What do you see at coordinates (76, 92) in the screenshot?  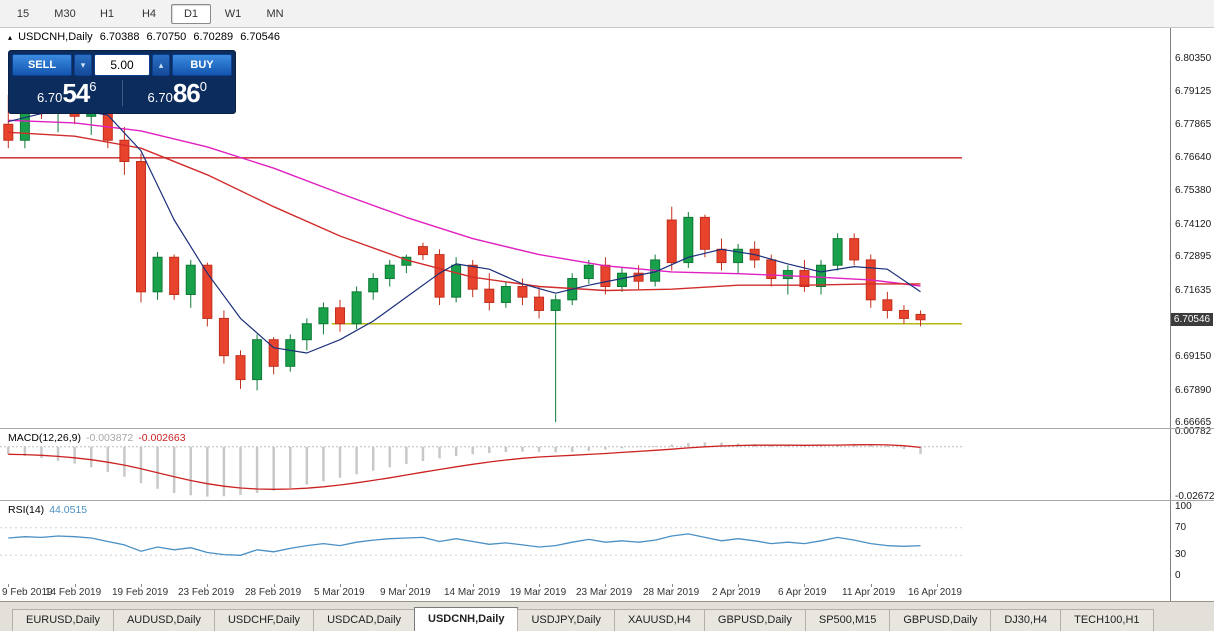 I see `bid-big-digits: 54` at bounding box center [76, 92].